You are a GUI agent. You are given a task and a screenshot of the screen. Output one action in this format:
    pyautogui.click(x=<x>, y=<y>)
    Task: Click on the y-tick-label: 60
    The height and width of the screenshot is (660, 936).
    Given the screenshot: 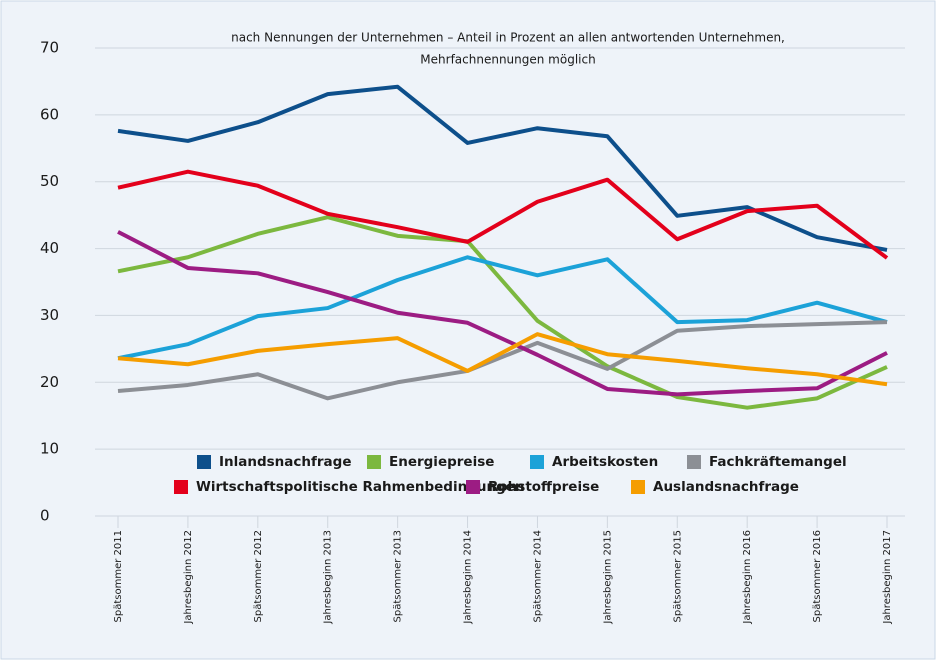 What is the action you would take?
    pyautogui.click(x=49, y=114)
    